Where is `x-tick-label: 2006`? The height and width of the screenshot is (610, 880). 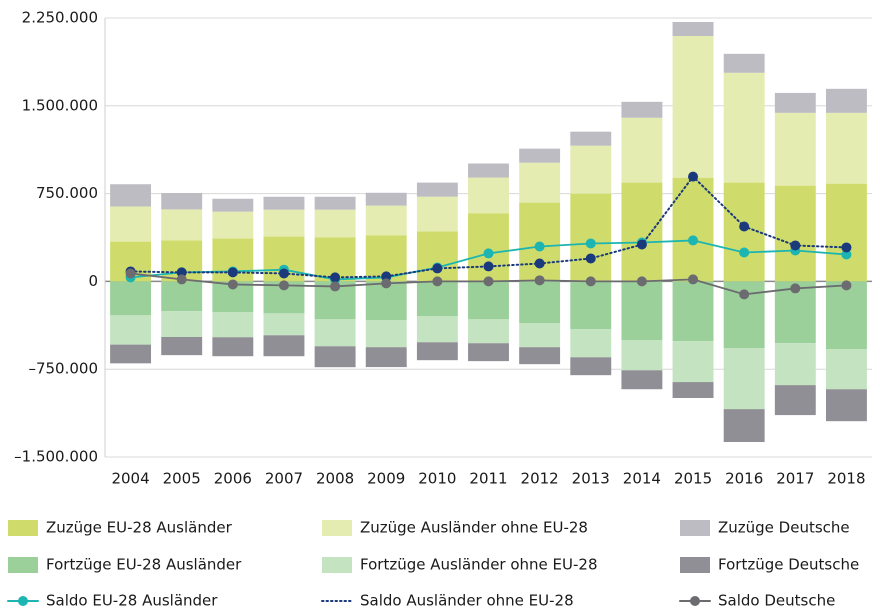 x-tick-label: 2006 is located at coordinates (233, 479).